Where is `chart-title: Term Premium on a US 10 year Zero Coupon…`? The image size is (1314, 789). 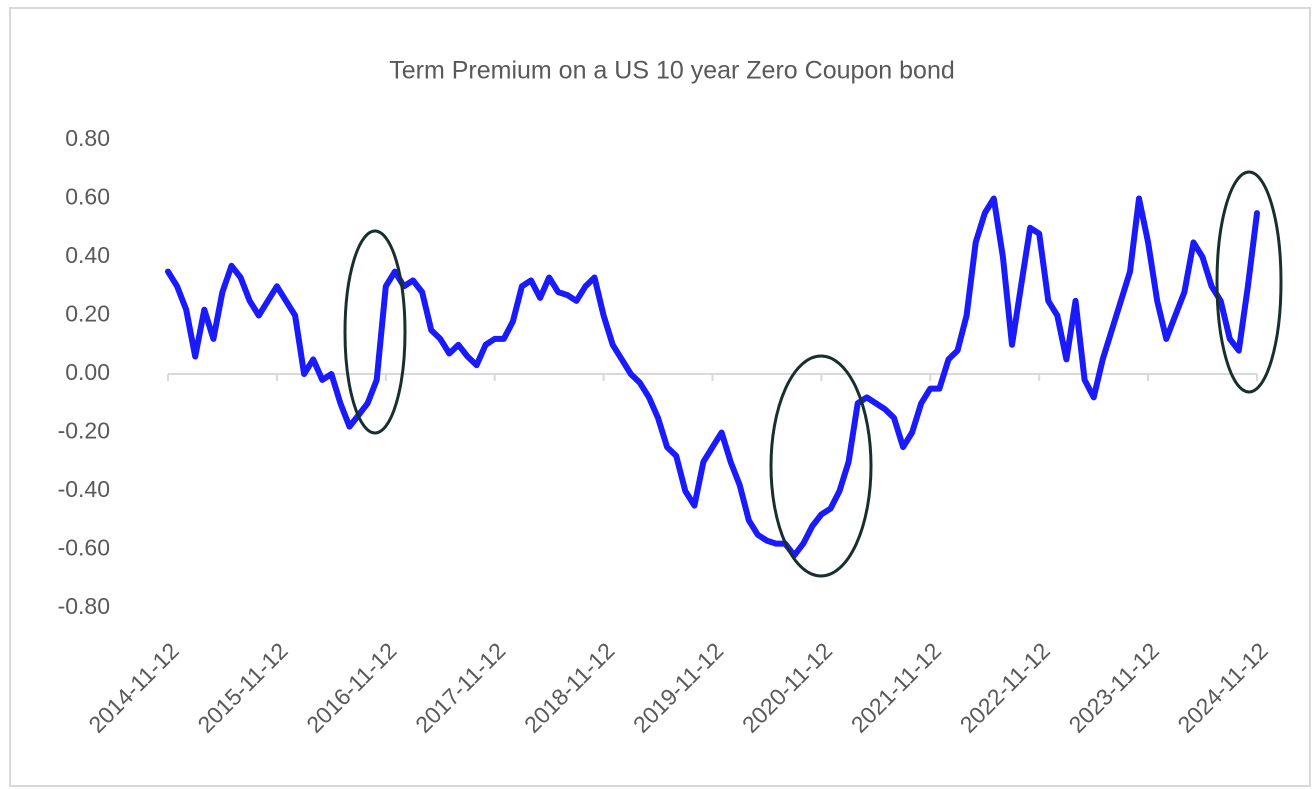
chart-title: Term Premium on a US 10 year Zero Coupon… is located at coordinates (672, 71).